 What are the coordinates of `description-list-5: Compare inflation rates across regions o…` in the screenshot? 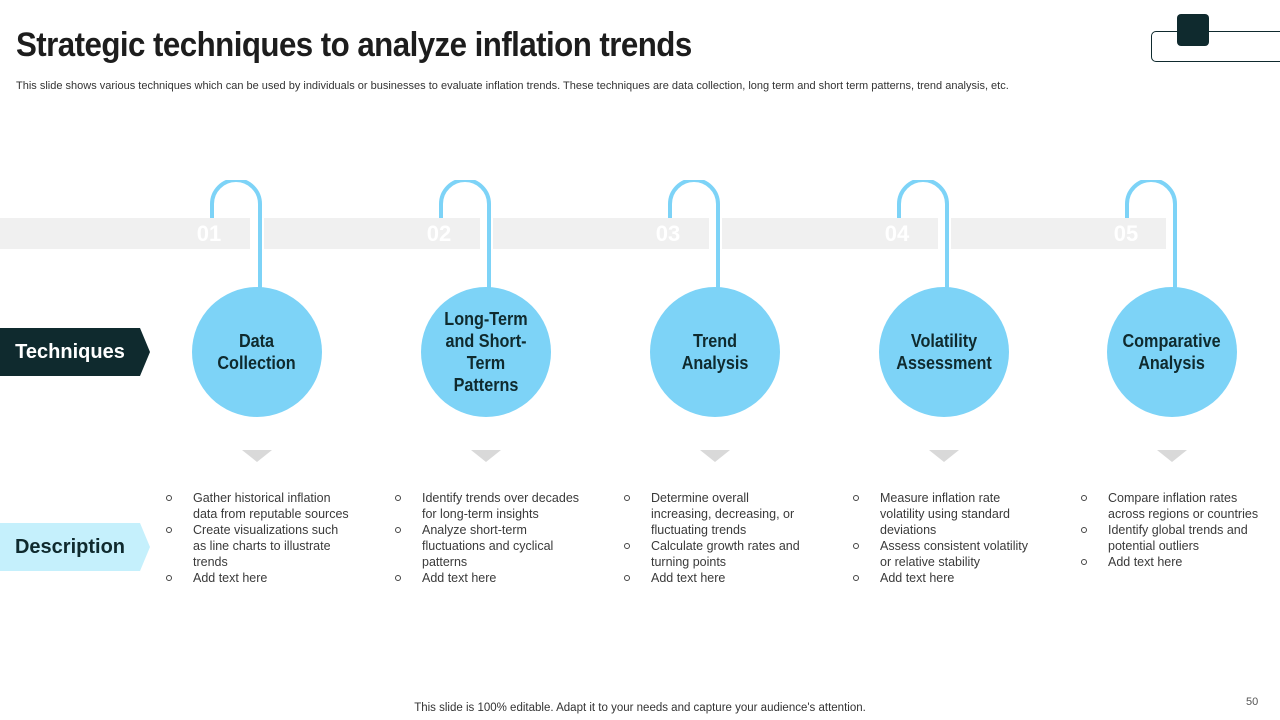 It's located at (1175, 530).